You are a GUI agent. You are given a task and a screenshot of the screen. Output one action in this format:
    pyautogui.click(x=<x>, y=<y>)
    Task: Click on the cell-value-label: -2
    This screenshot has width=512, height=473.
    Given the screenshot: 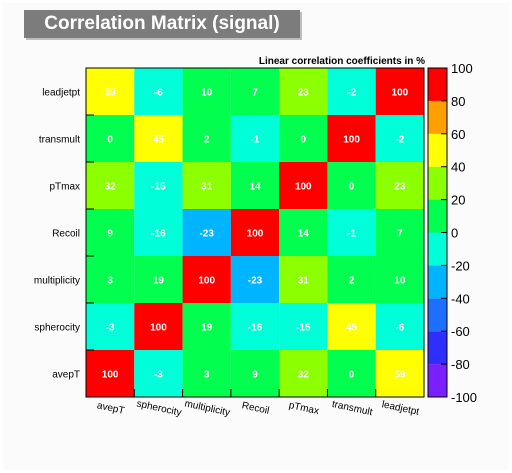 What is the action you would take?
    pyautogui.click(x=351, y=93)
    